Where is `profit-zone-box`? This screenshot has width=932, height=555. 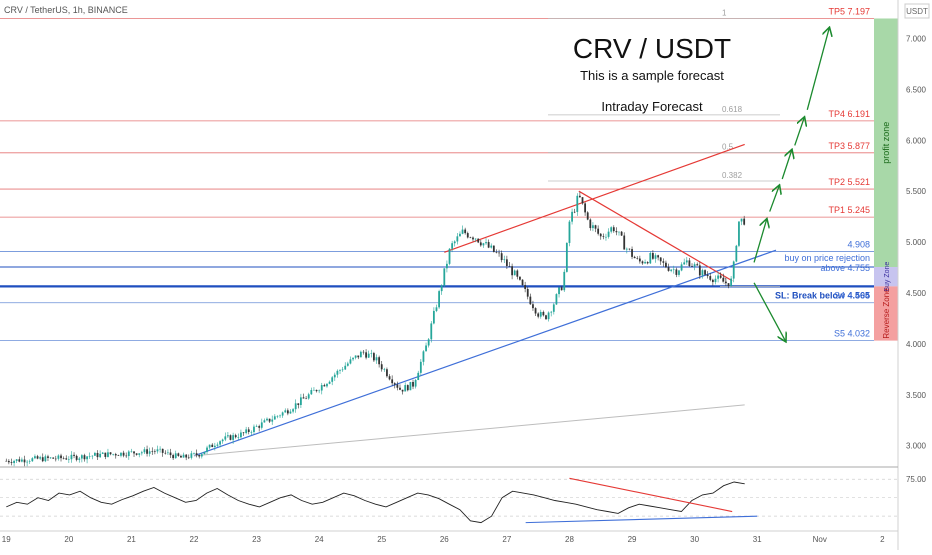
profit-zone-box is located at coordinates (886, 143).